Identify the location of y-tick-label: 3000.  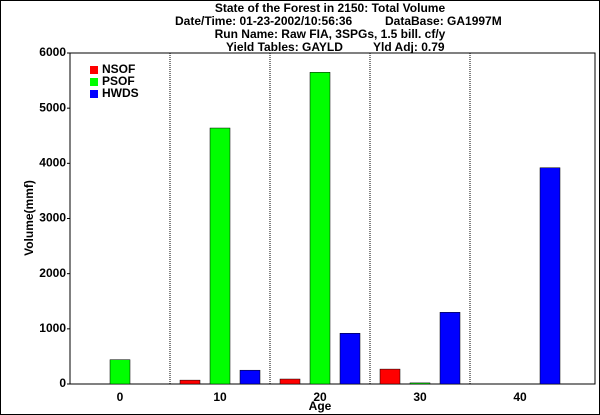
(52, 218).